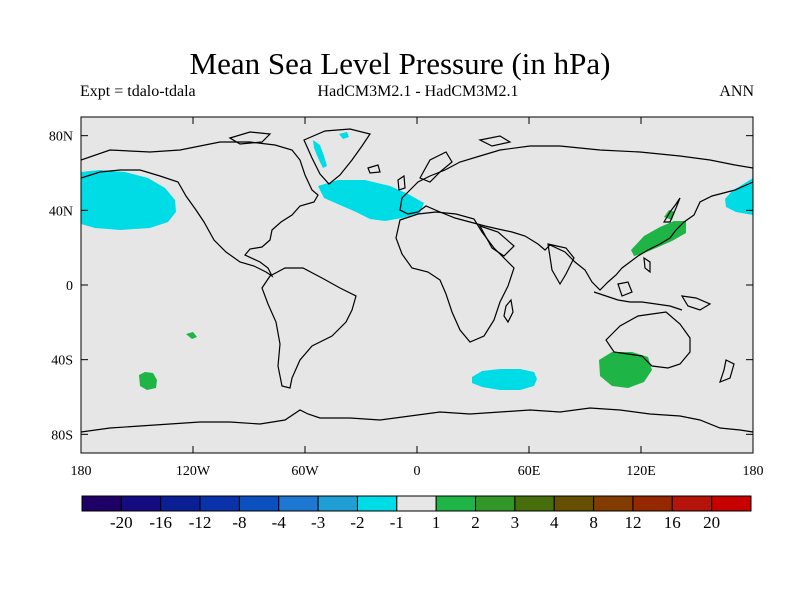  I want to click on experiment-label: Expt = tdalo-tdala, so click(138, 91).